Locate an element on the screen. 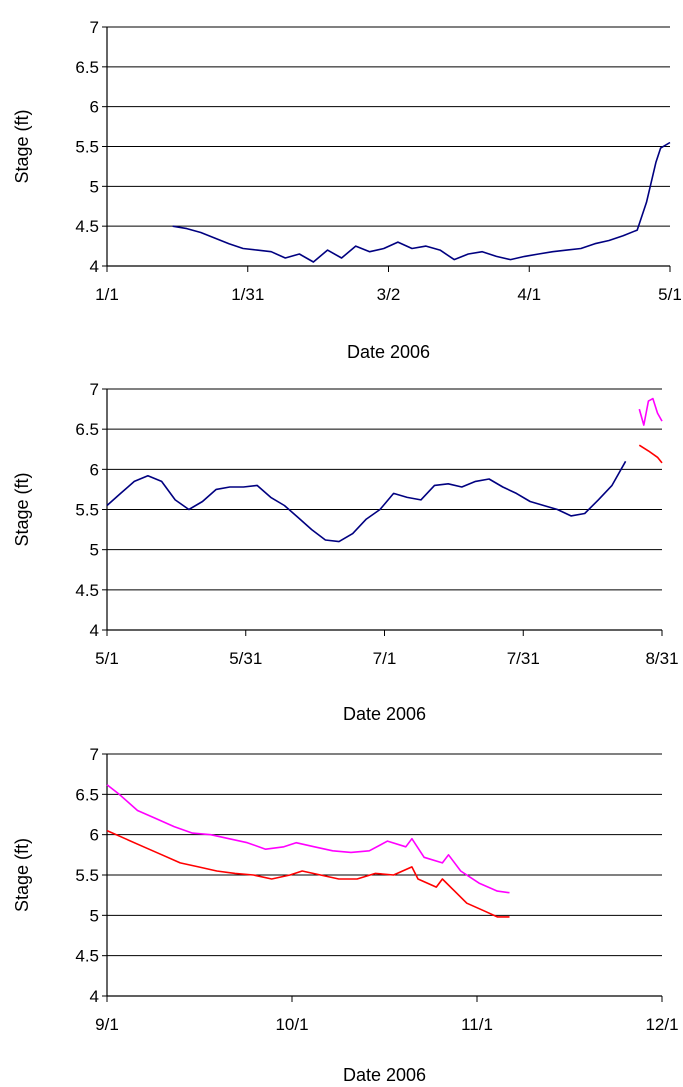 The height and width of the screenshot is (1087, 683). x-tick-label: 4/1 is located at coordinates (529, 294).